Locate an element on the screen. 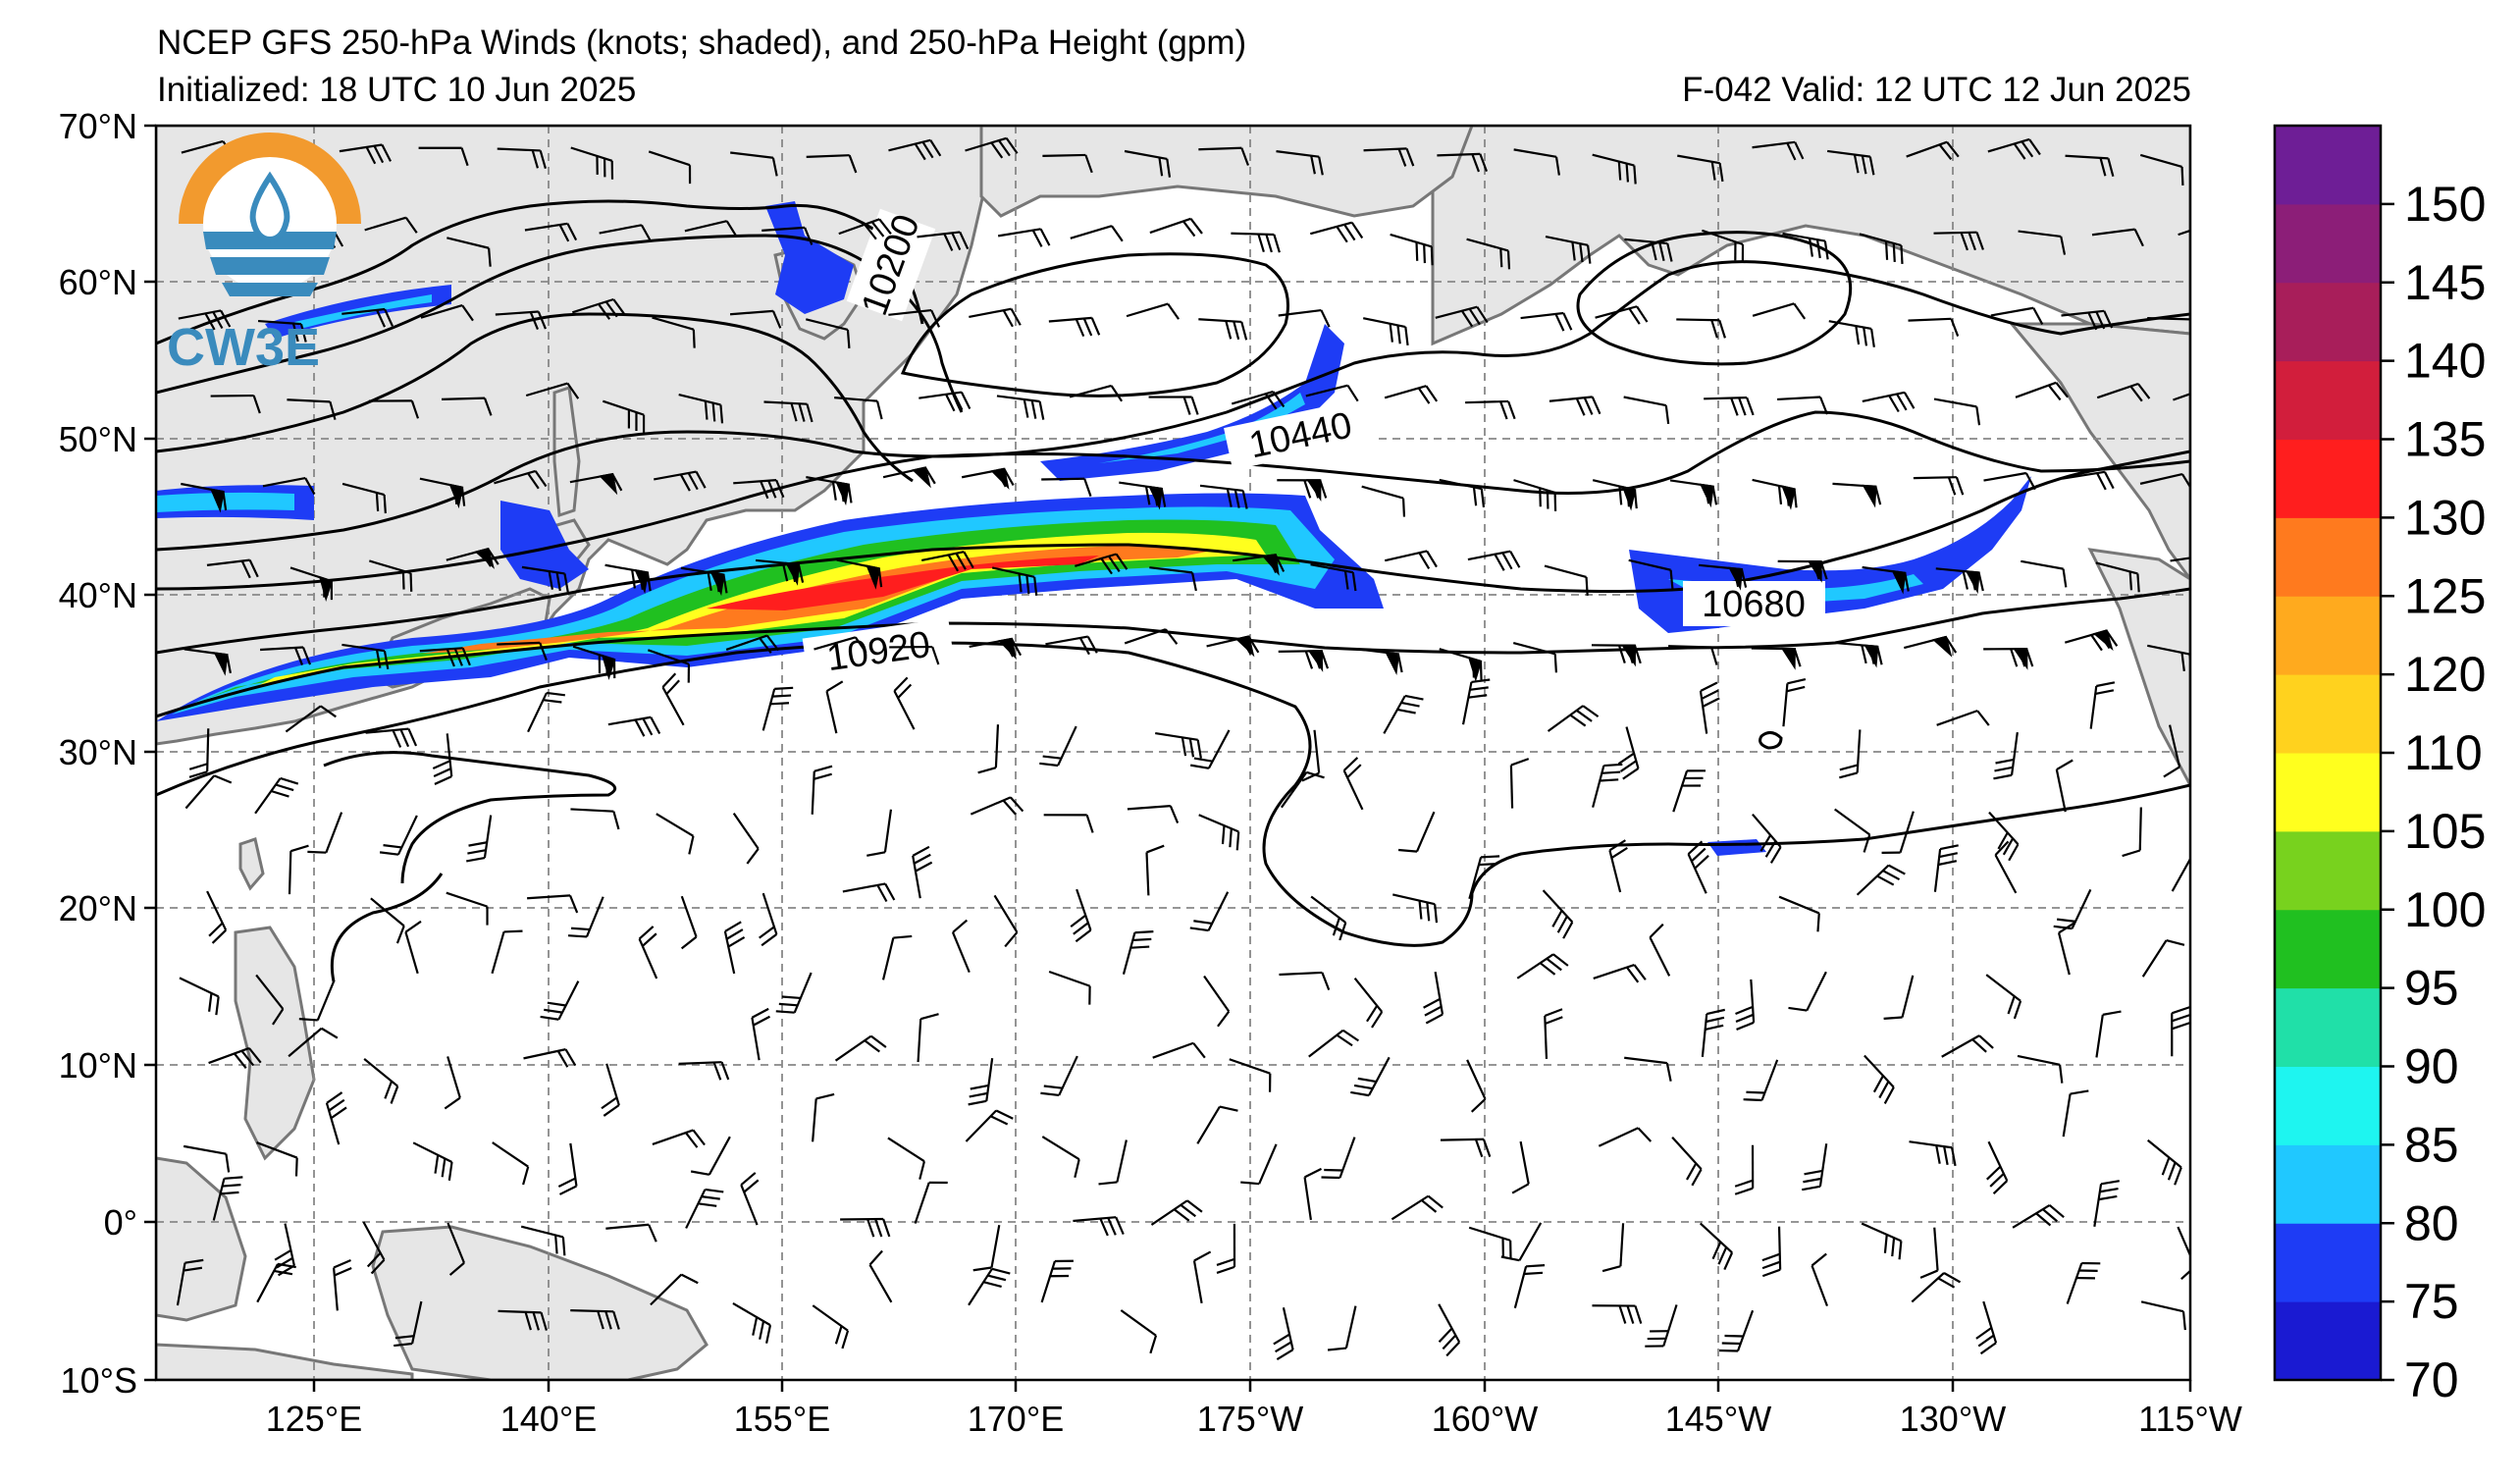  colorbar-label: 125 is located at coordinates (2445, 596).